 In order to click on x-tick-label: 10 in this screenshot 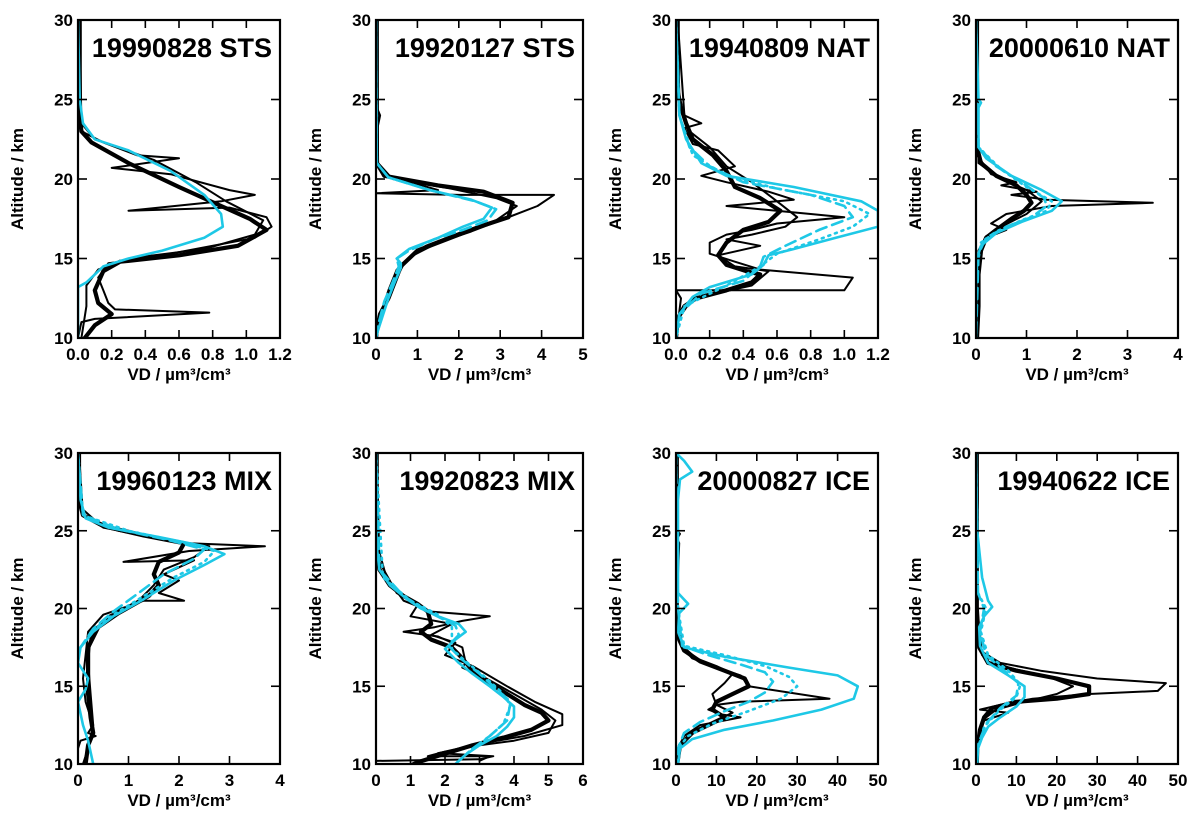, I will do `click(716, 780)`.